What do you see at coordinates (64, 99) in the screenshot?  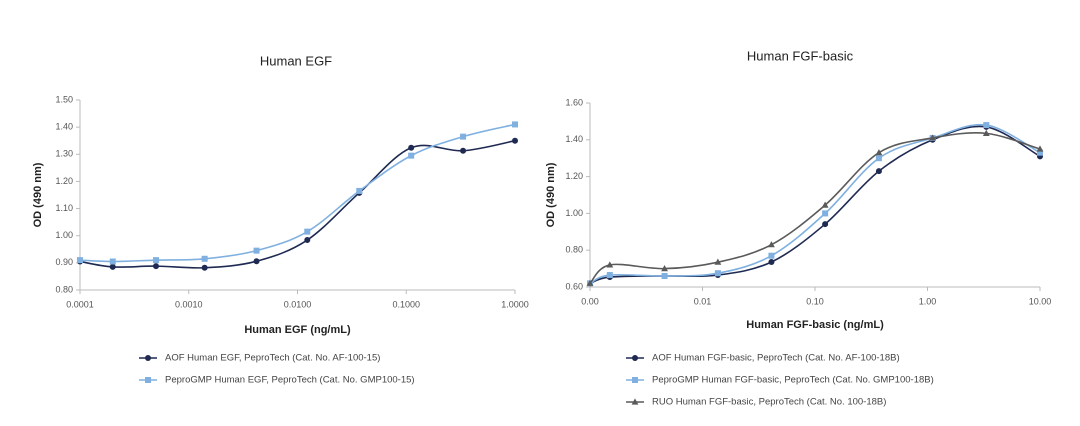 I see `y-tick-label: 1.50` at bounding box center [64, 99].